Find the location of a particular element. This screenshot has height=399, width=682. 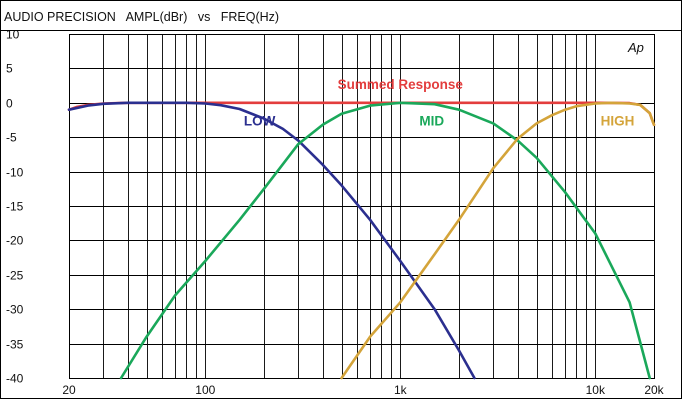

y-tick-label: -40 is located at coordinates (15, 379).